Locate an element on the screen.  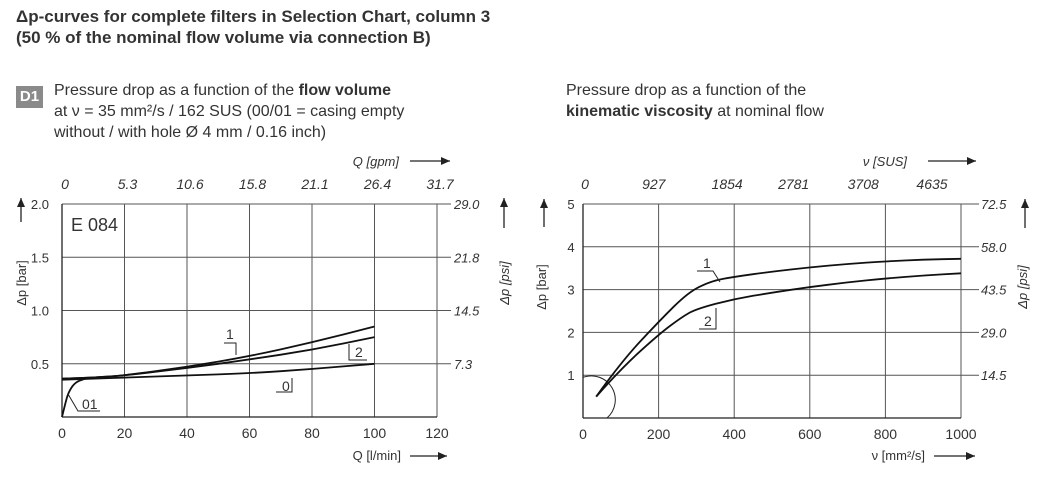
y2-tick-label: 72.5 is located at coordinates (994, 204).